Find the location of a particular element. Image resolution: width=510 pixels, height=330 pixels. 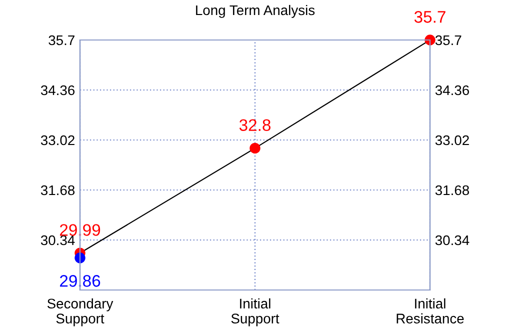

y-tick-label: 31.68 is located at coordinates (57, 190).